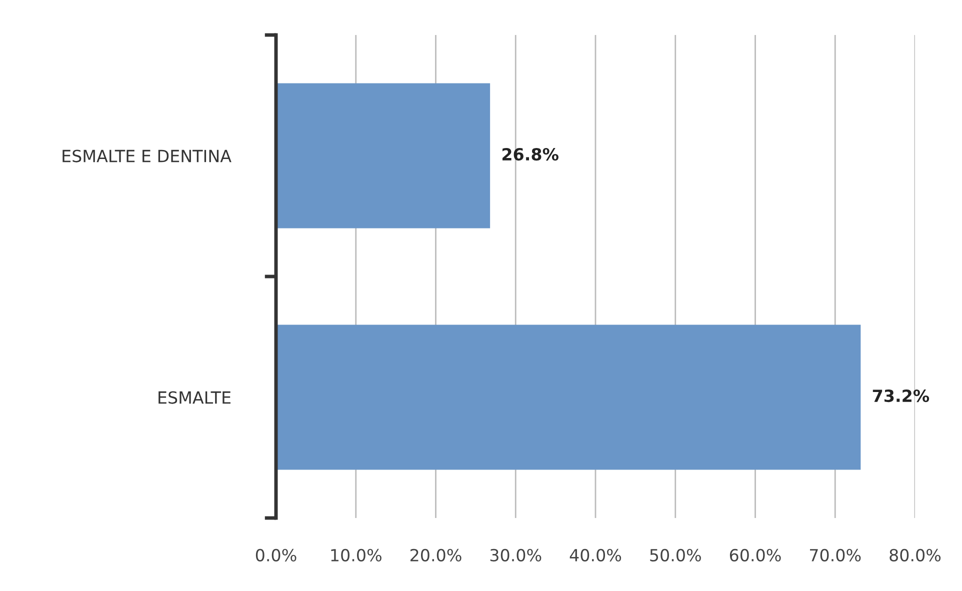 Image resolution: width=962 pixels, height=591 pixels. What do you see at coordinates (530, 154) in the screenshot?
I see `data-label: 26.8%` at bounding box center [530, 154].